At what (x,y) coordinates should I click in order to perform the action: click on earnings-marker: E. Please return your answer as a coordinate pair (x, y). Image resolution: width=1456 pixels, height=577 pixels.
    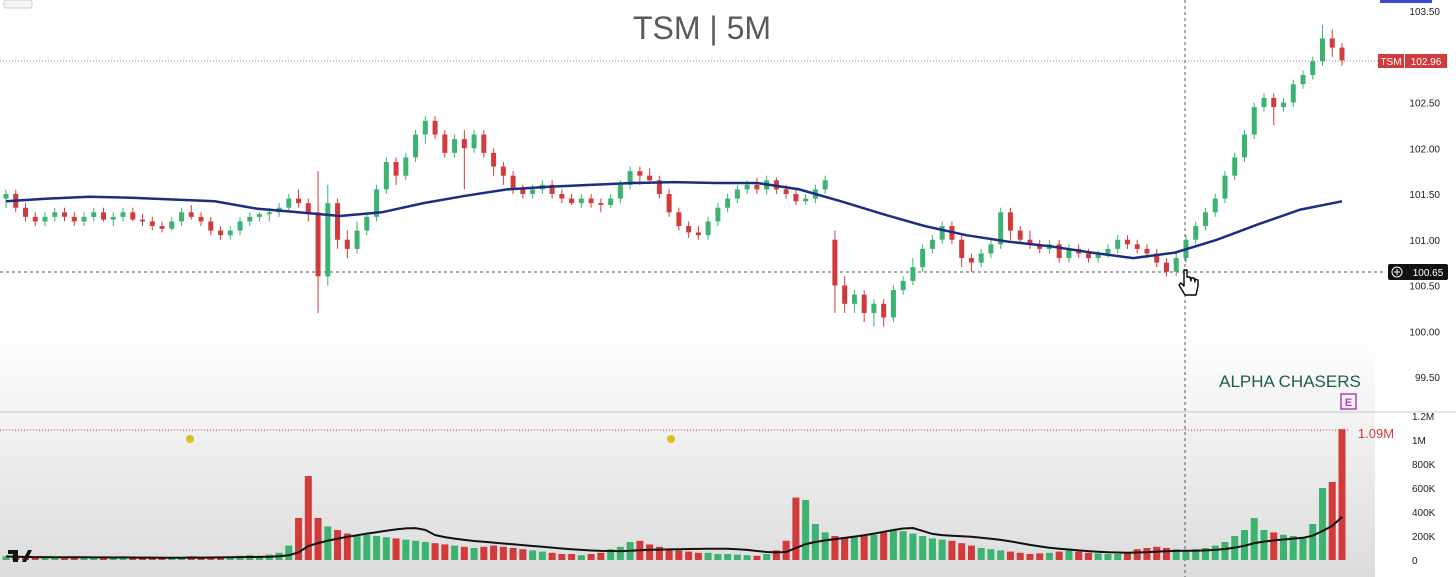
    Looking at the image, I should click on (1348, 401).